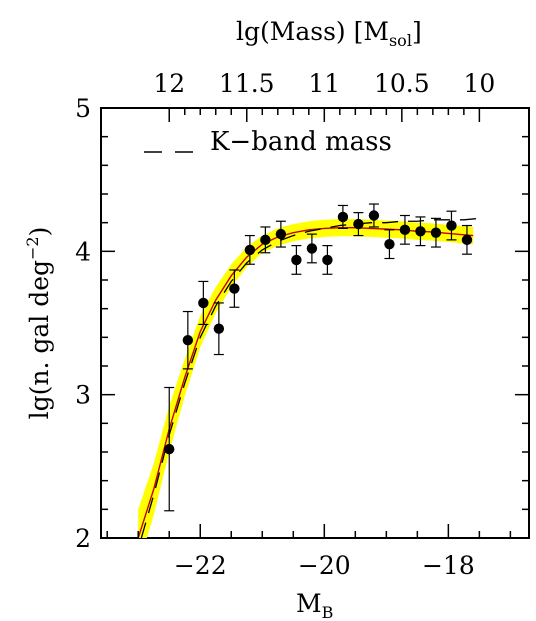 Image resolution: width=536 pixels, height=621 pixels. What do you see at coordinates (417, 31) in the screenshot?
I see `top-axis-label-end: ]` at bounding box center [417, 31].